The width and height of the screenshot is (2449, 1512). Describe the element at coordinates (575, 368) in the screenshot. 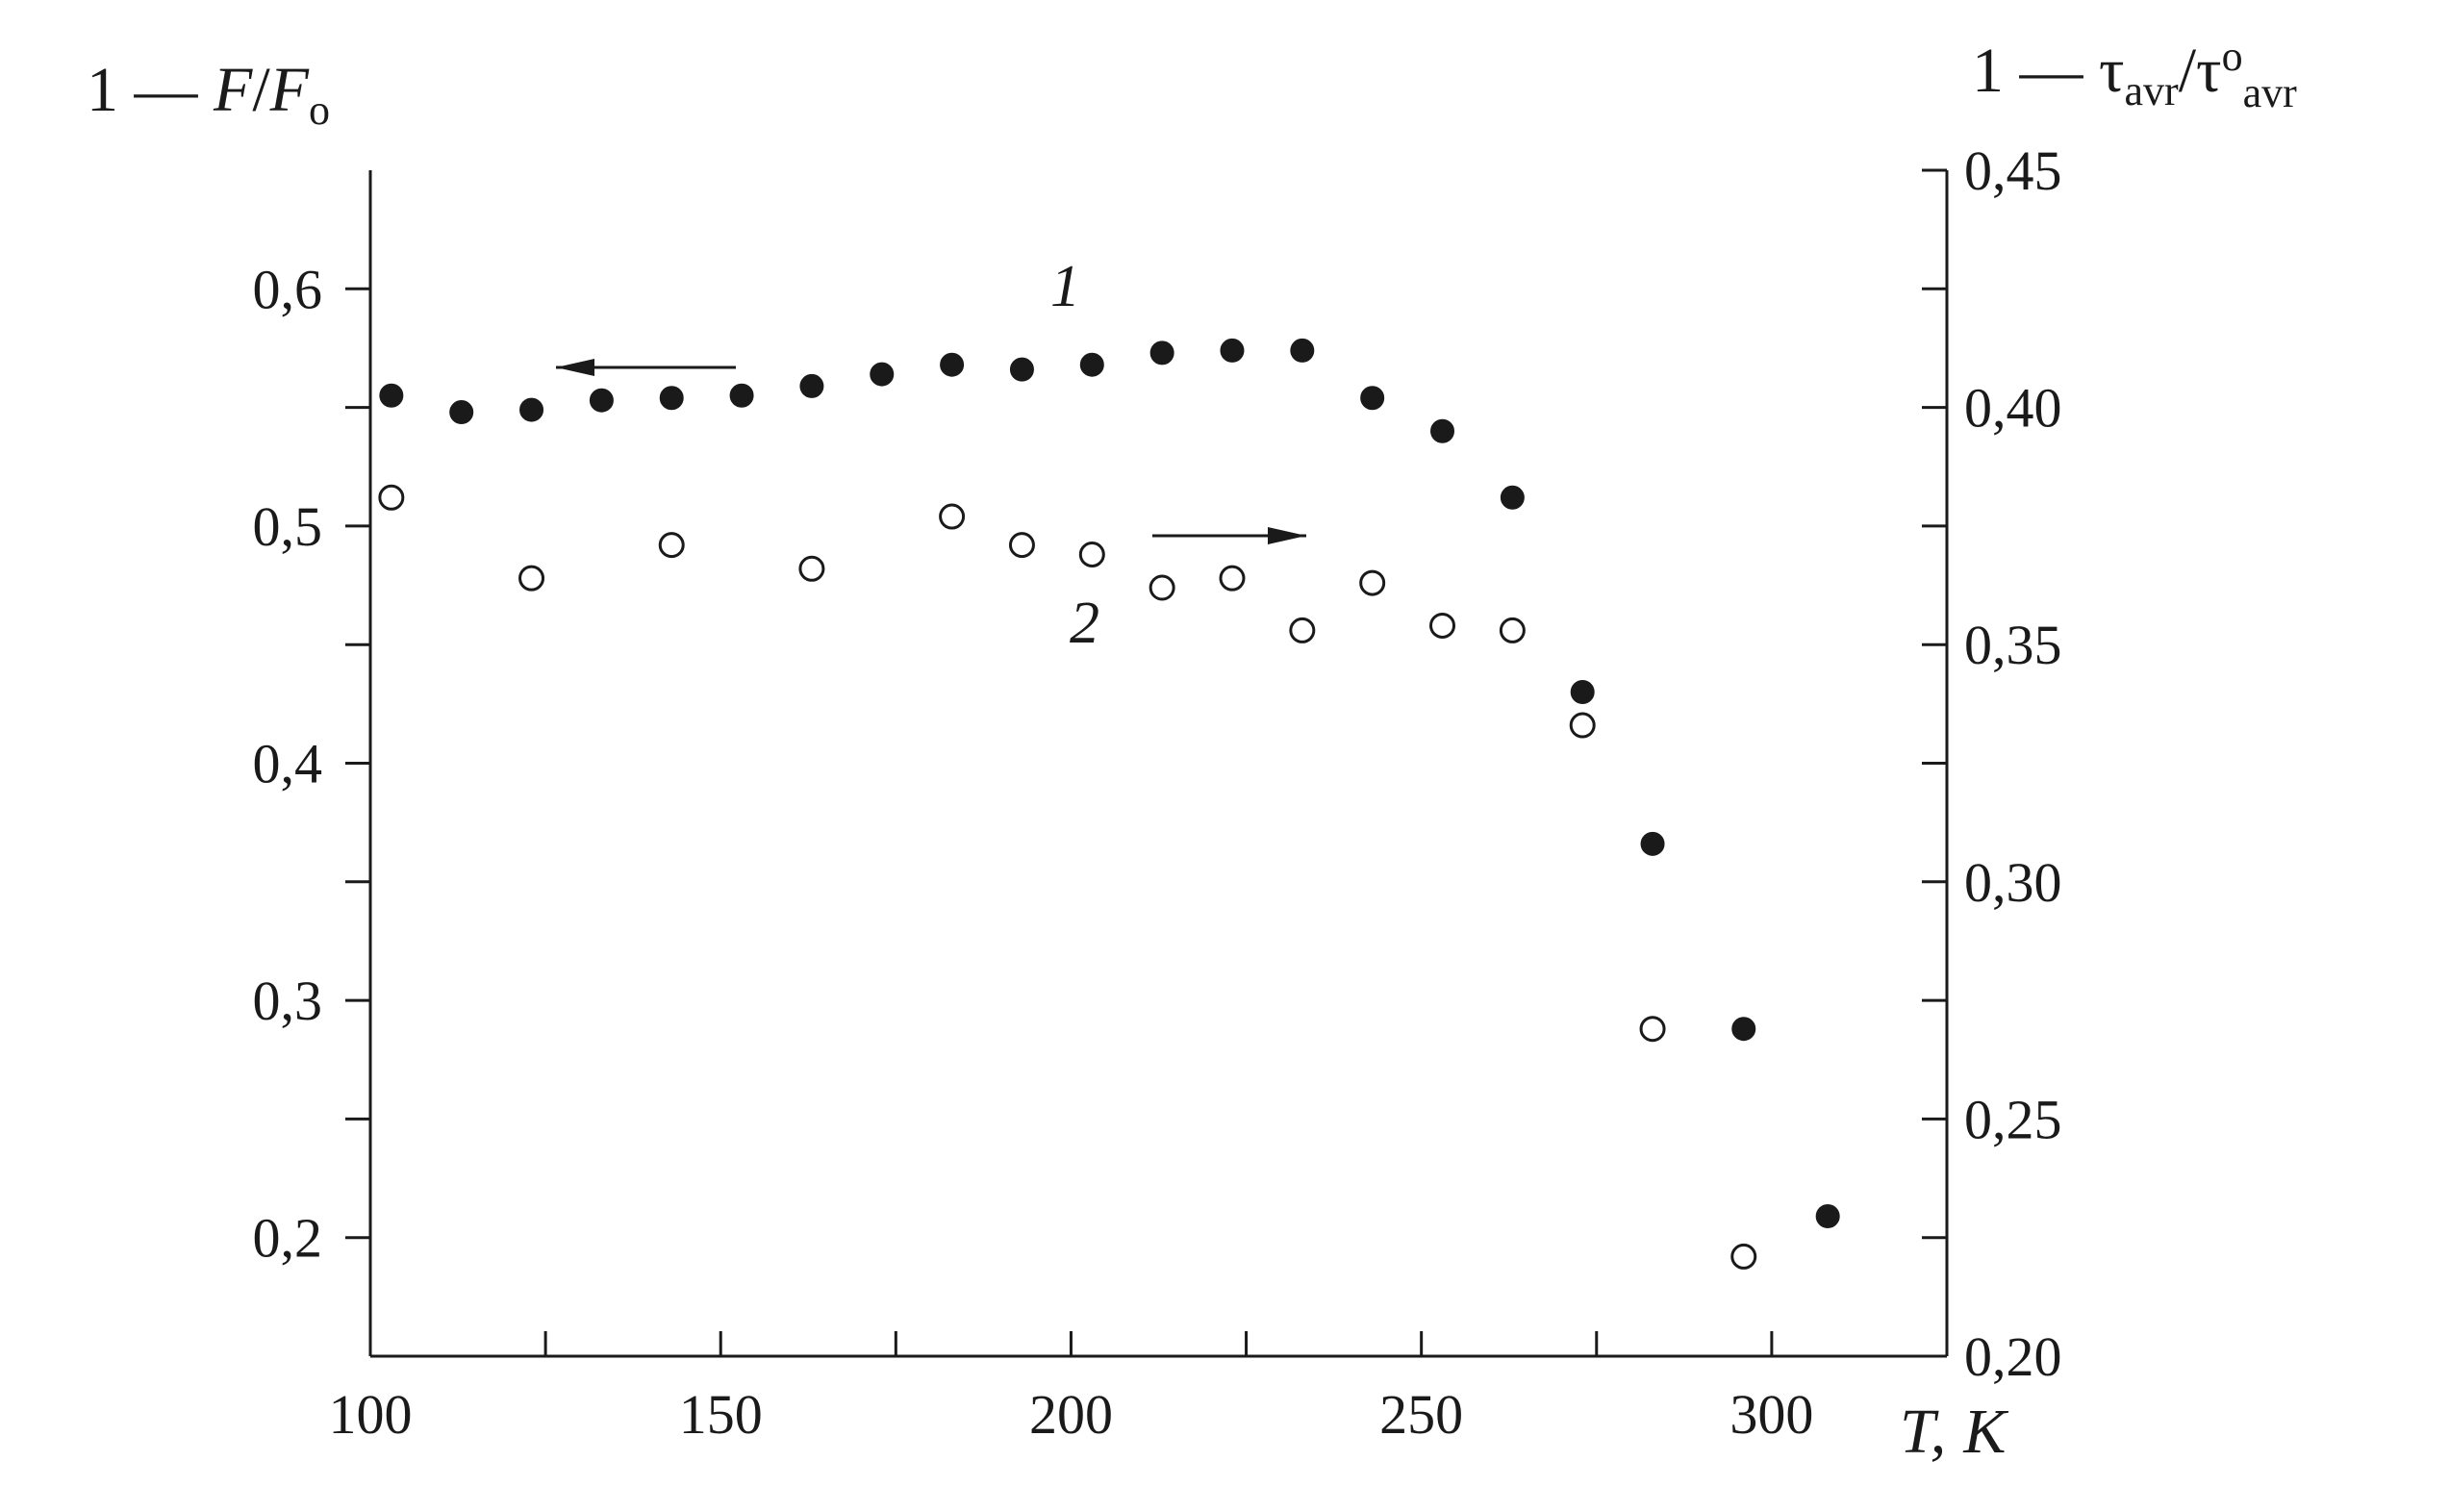

I see `series-1-axis-arrow-left-head` at that location.